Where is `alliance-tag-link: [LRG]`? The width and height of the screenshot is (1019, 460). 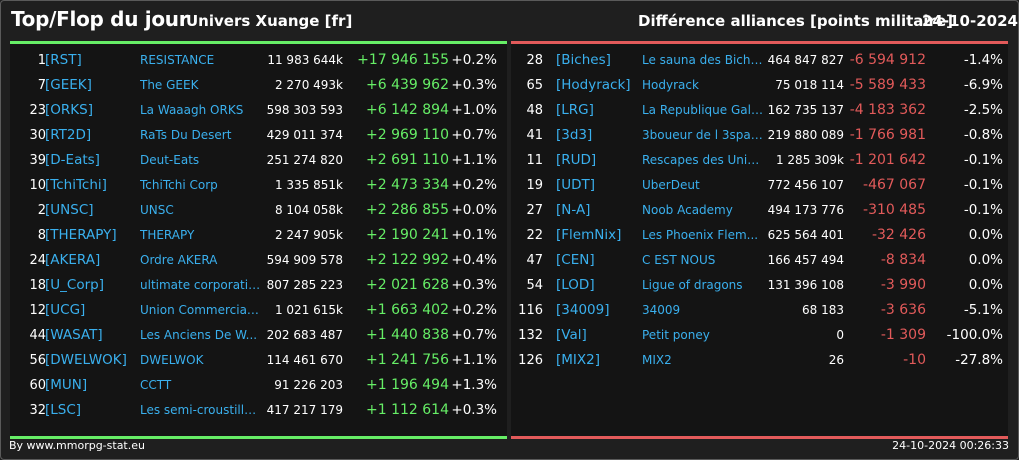 alliance-tag-link: [LRG] is located at coordinates (575, 110).